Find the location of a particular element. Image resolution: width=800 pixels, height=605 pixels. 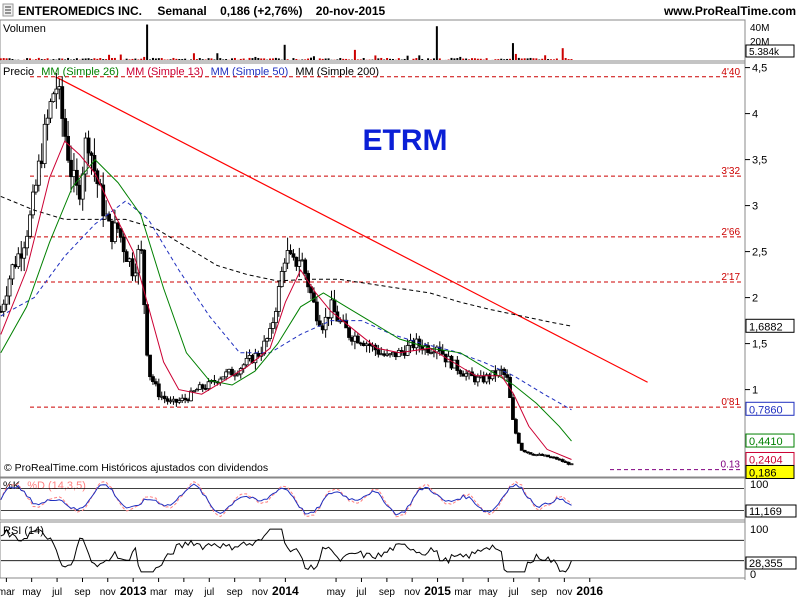

volume-tick-40m: 40M is located at coordinates (759, 28).